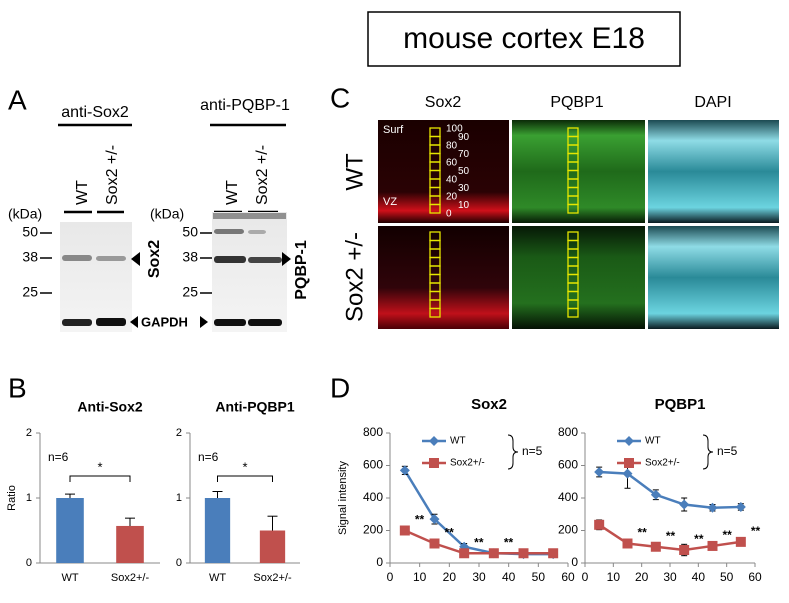 This screenshot has width=789, height=603. What do you see at coordinates (272, 578) in the screenshot?
I see `x-tick-label: Sox2+/-` at bounding box center [272, 578].